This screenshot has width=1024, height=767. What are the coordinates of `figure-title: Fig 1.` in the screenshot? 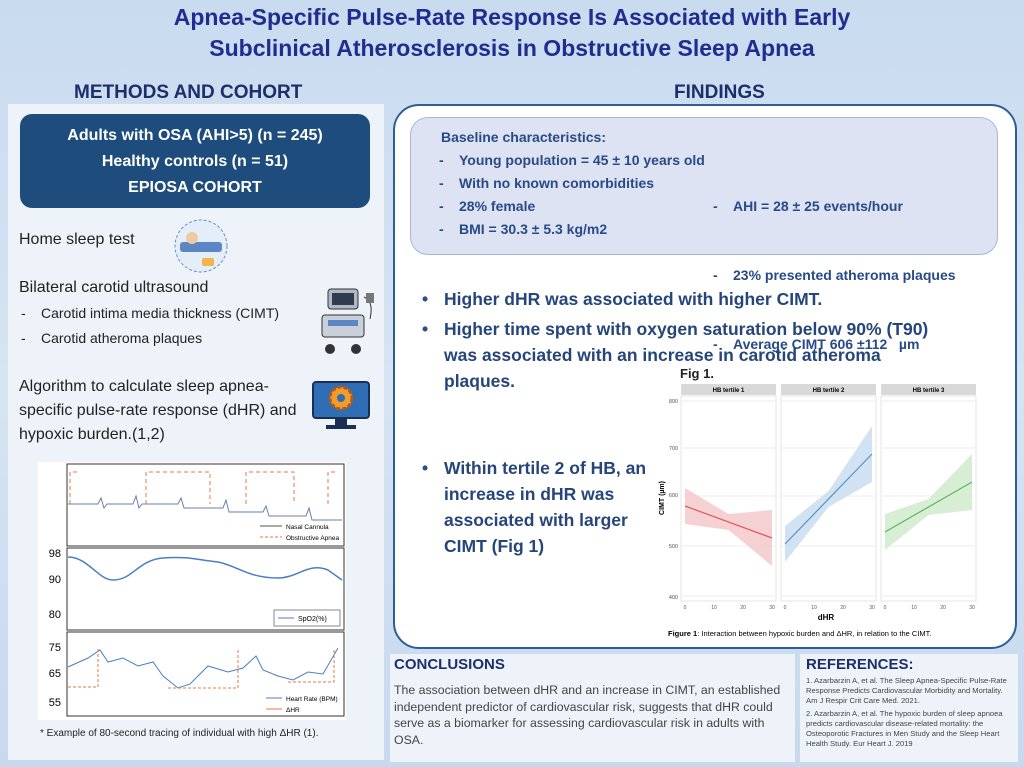 It's located at (697, 373).